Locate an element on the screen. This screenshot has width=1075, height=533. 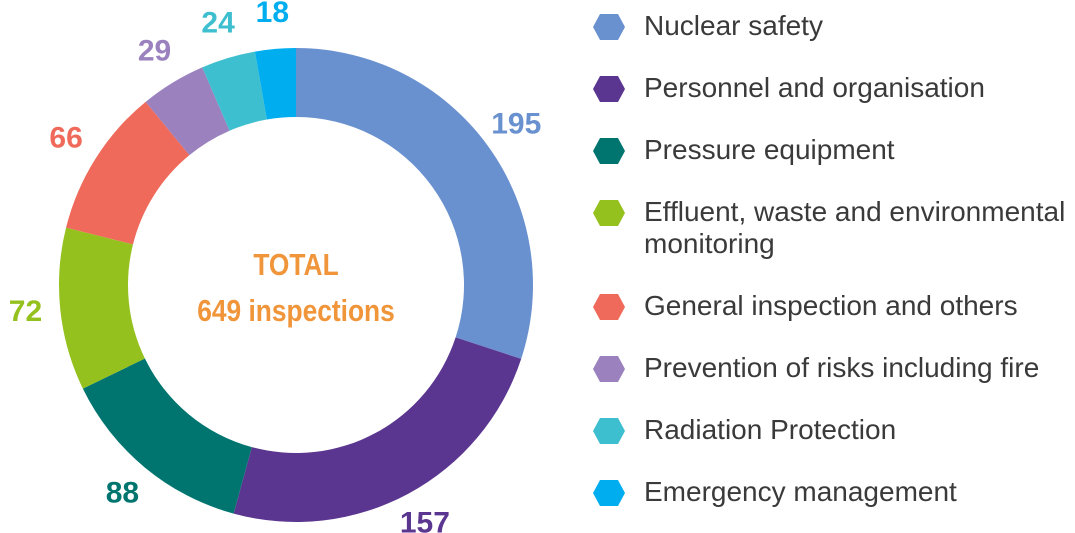
data-label: 157 is located at coordinates (425, 519).